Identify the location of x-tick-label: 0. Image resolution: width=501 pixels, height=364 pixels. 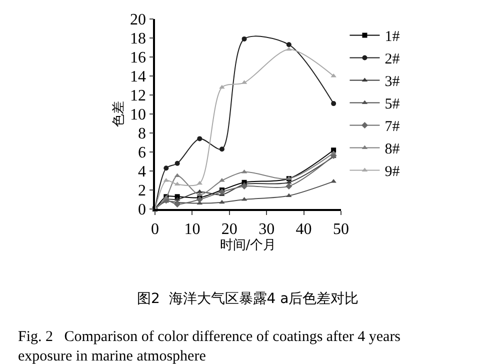
(155, 229).